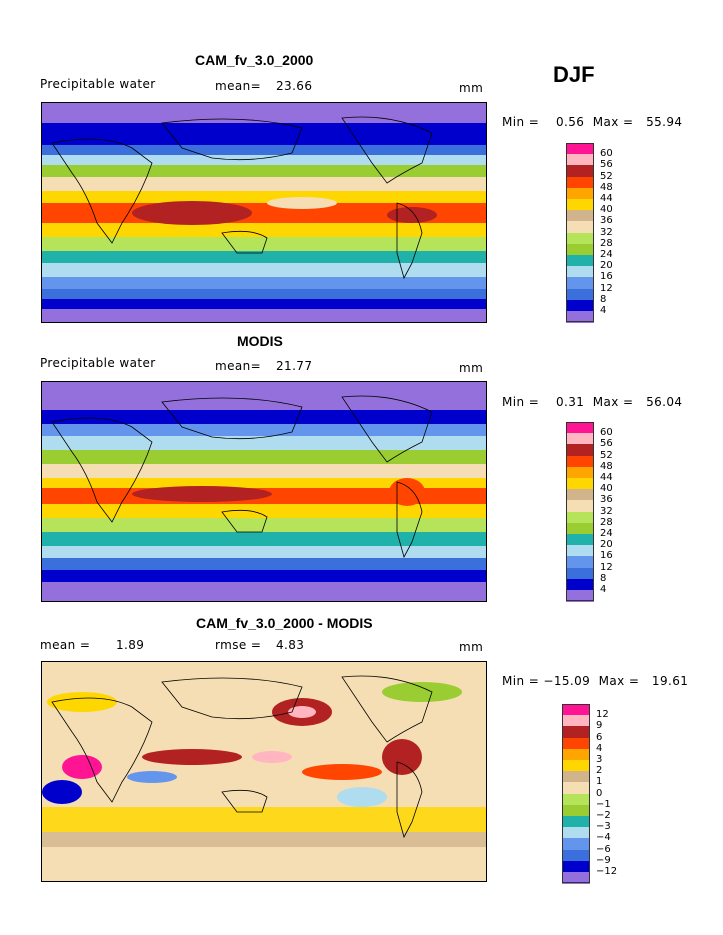  Describe the element at coordinates (592, 402) in the screenshot. I see `min-max-label: Min = 0.31 Max = 56.04` at that location.